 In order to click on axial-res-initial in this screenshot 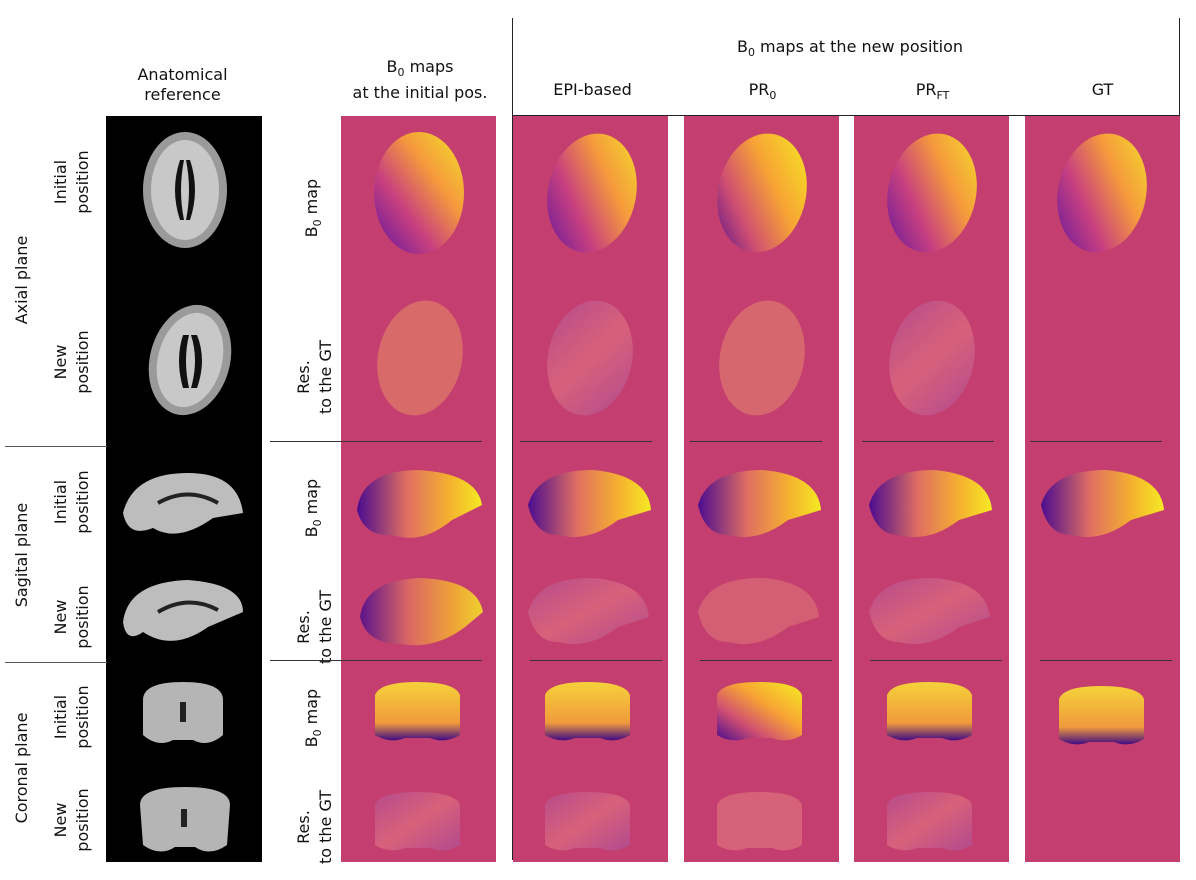, I will do `click(420, 358)`.